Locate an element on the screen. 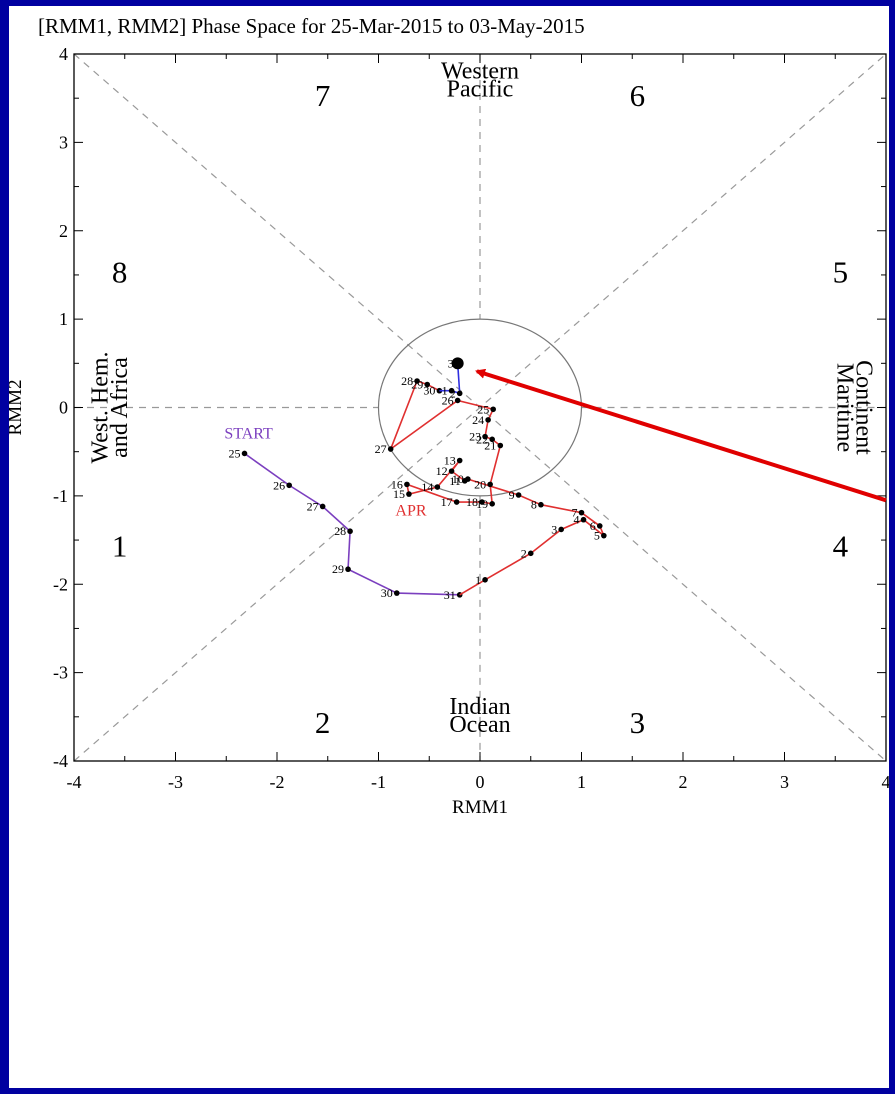  pointer-arrow is located at coordinates (681, 435).